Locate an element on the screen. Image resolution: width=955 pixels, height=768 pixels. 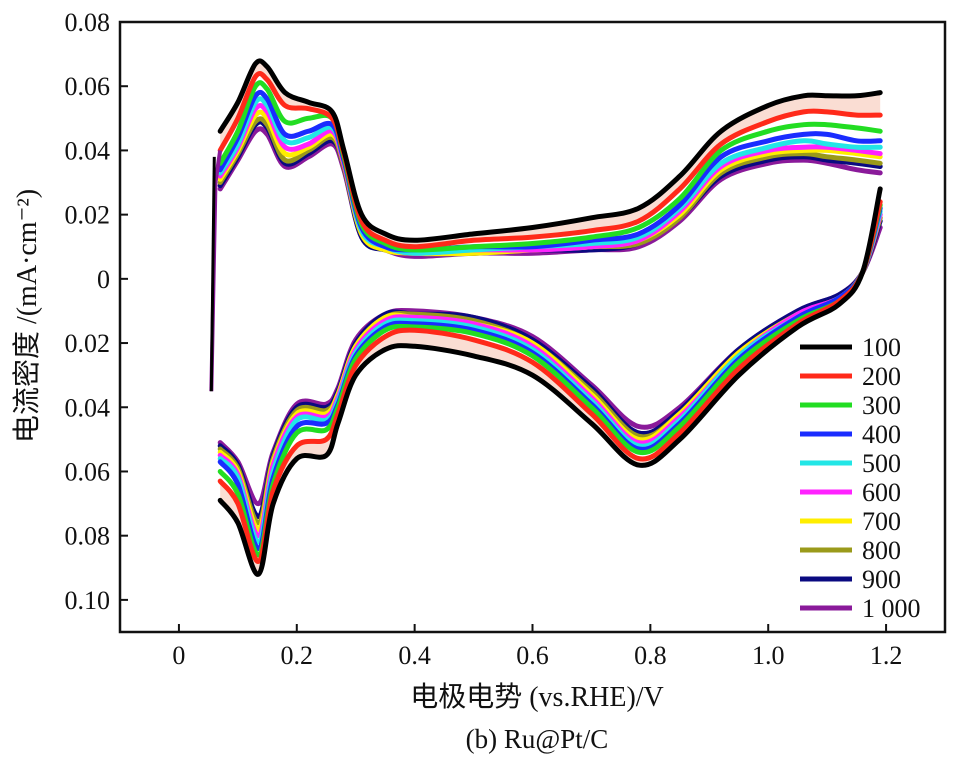
x-tick-label: 0 is located at coordinates (178, 655).